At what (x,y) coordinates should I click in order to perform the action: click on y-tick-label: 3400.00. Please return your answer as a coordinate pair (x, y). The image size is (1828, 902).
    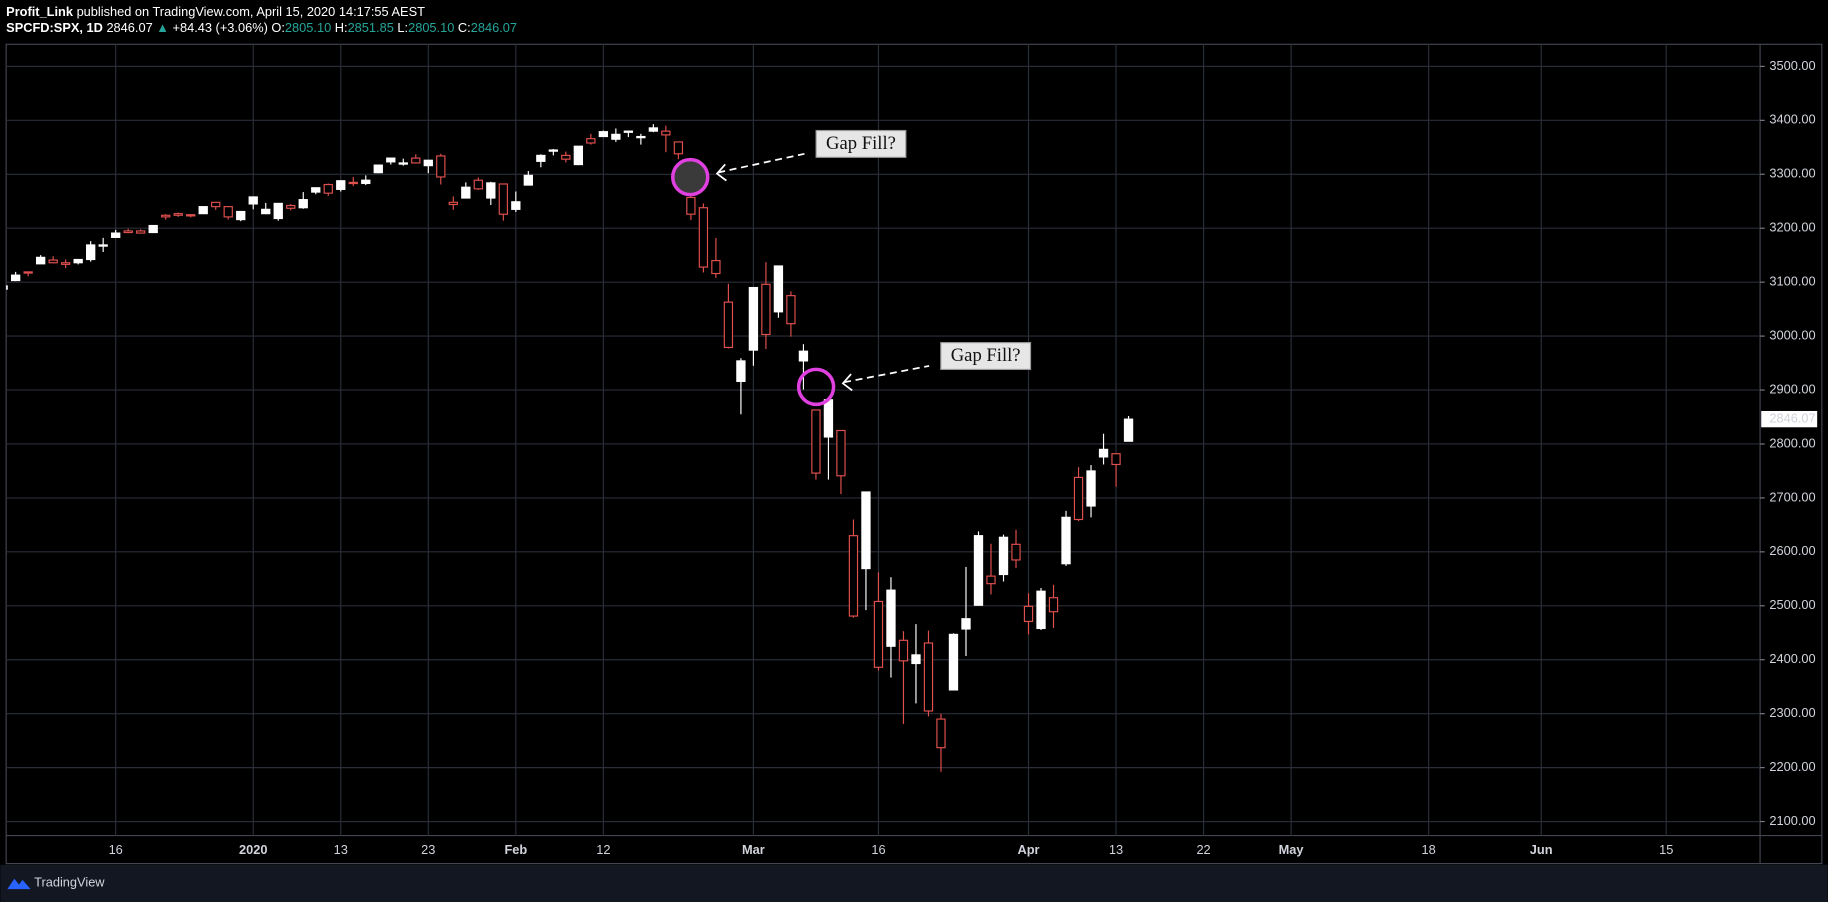
    Looking at the image, I should click on (1792, 119).